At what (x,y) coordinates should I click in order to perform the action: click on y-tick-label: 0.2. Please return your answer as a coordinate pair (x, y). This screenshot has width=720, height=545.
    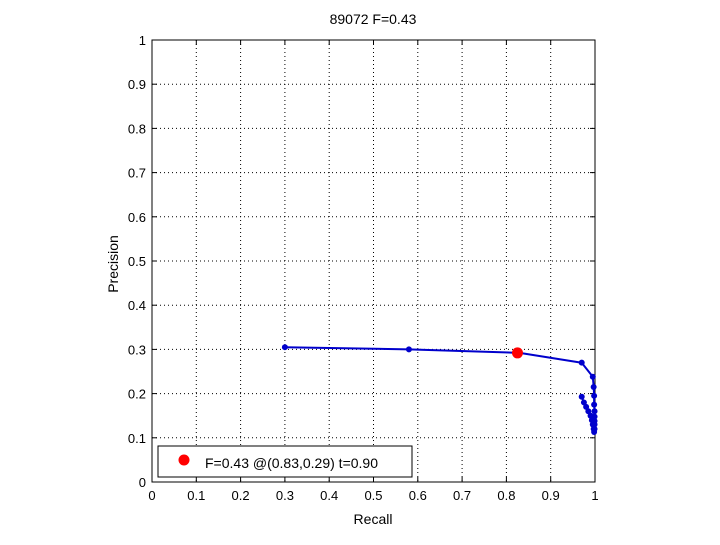
    Looking at the image, I should click on (137, 394).